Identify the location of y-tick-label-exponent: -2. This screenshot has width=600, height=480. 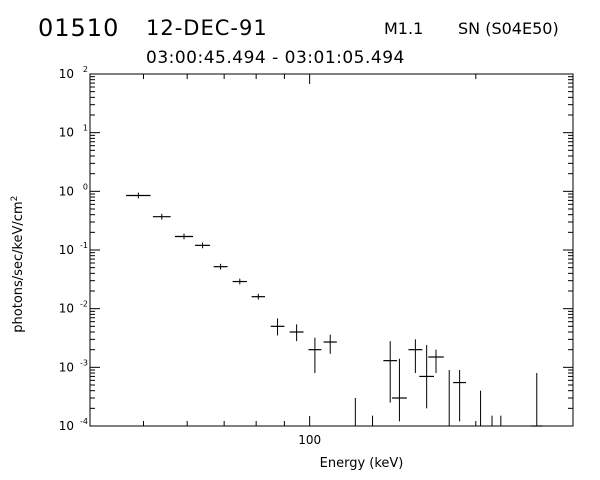
(84, 304).